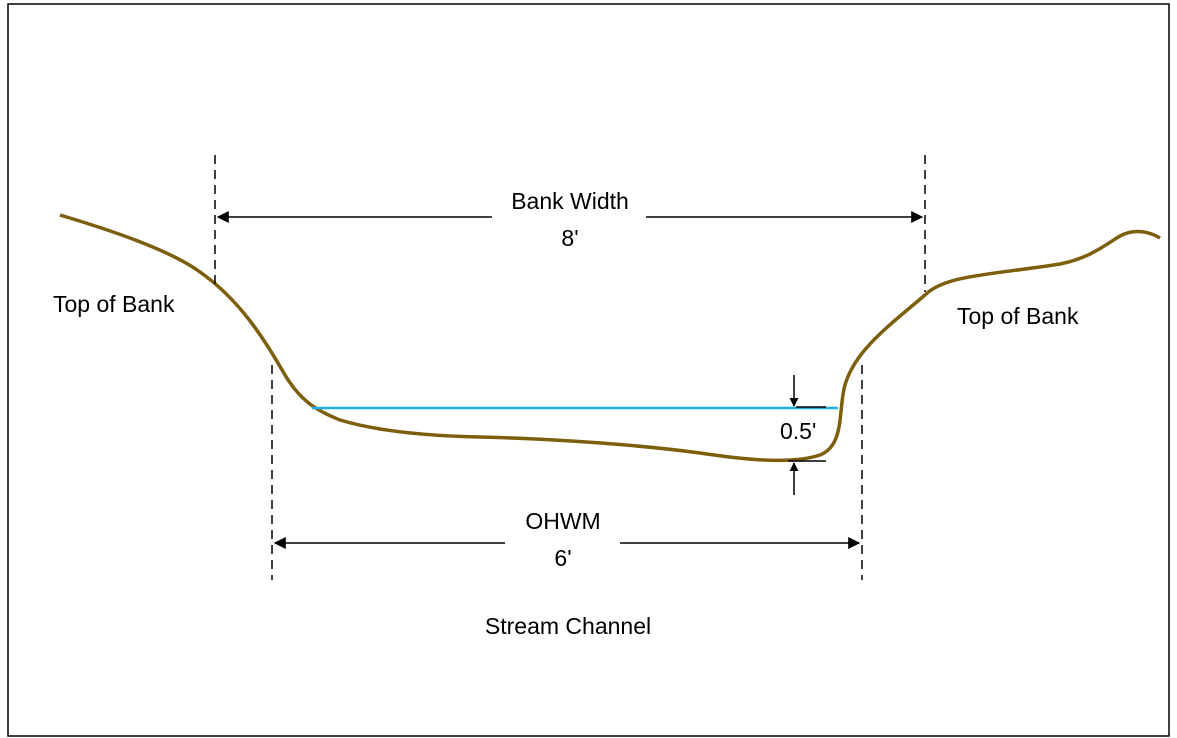 The height and width of the screenshot is (738, 1177). I want to click on bank-width-value: 8', so click(569, 238).